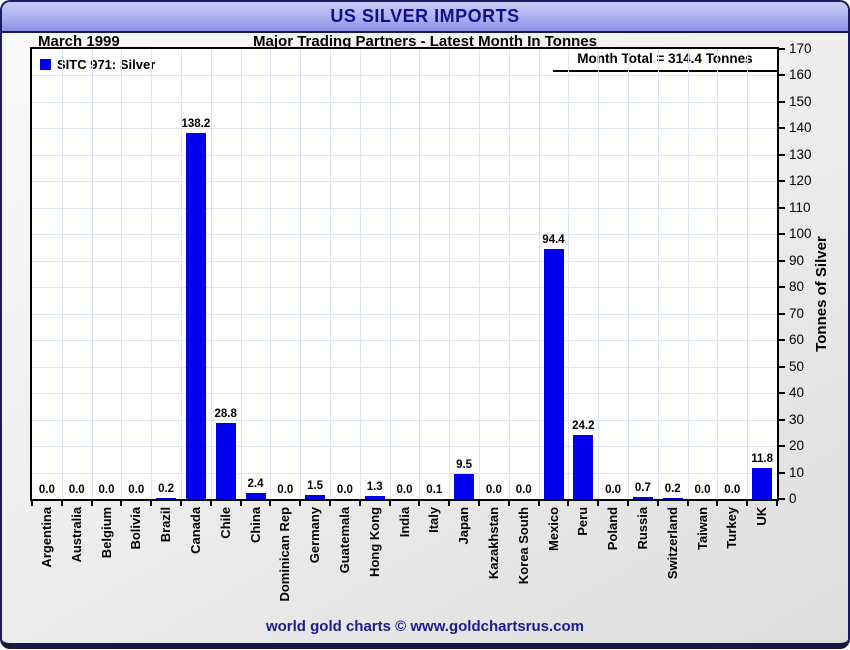 Image resolution: width=850 pixels, height=650 pixels. What do you see at coordinates (106, 532) in the screenshot?
I see `x-axis-label: Belgium` at bounding box center [106, 532].